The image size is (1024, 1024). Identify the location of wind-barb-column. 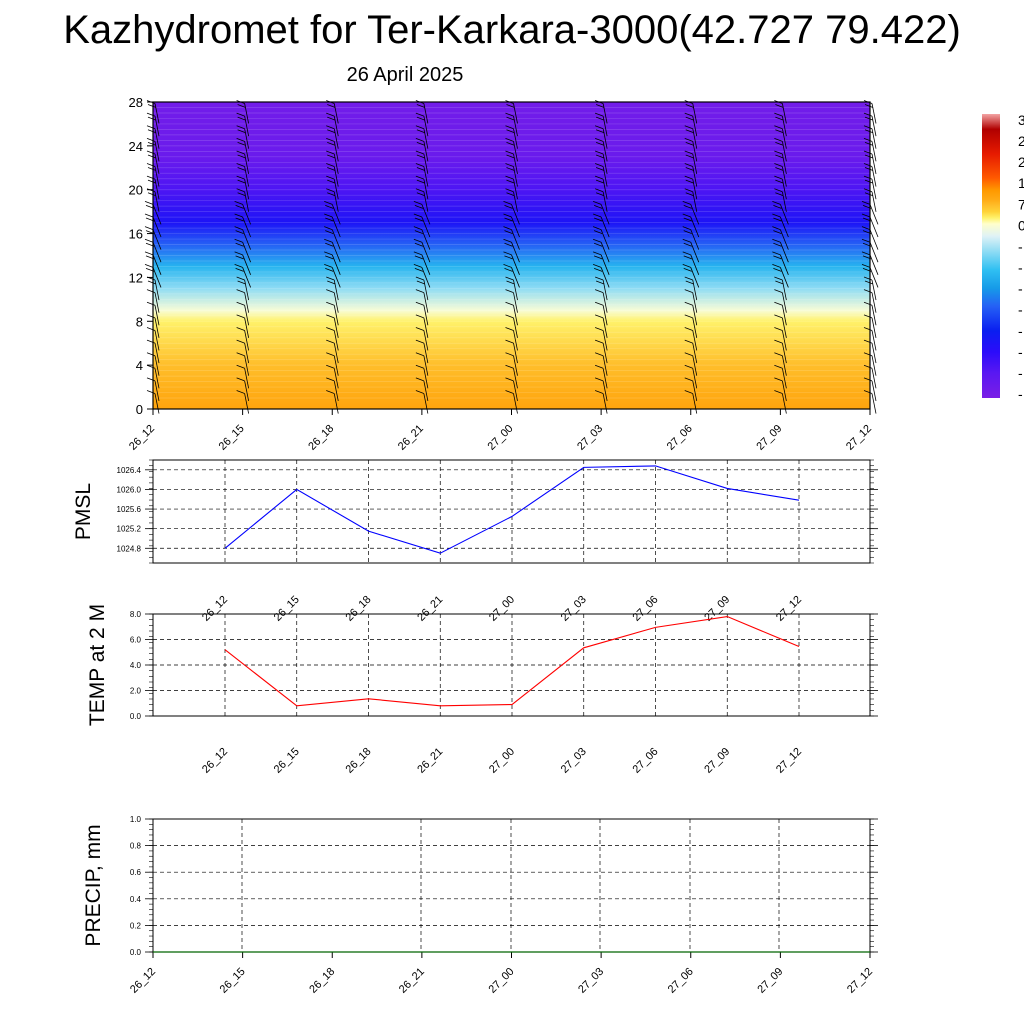
(601, 257).